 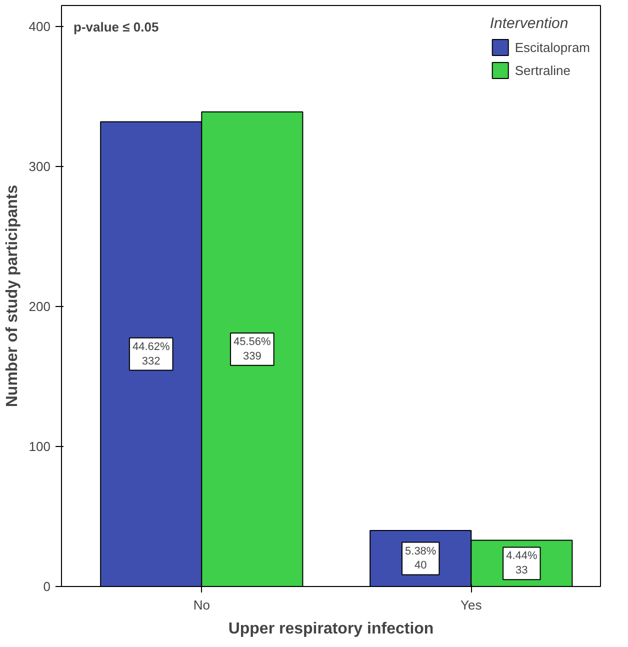 What do you see at coordinates (39, 26) in the screenshot?
I see `y-tick-label: 400` at bounding box center [39, 26].